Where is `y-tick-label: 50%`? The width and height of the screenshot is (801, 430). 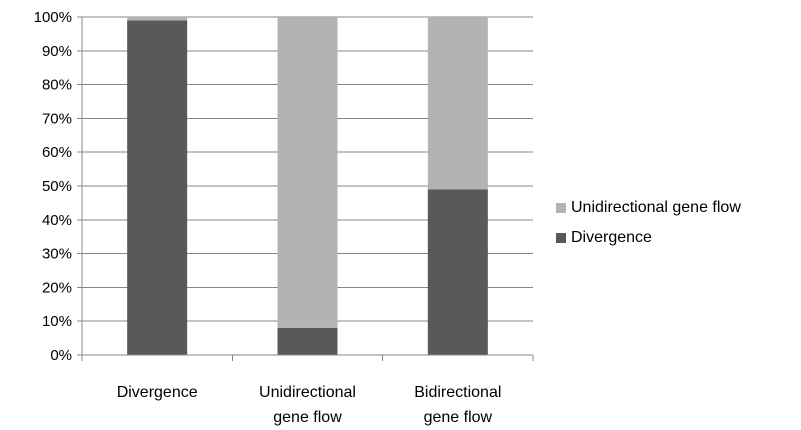
y-tick-label: 50% is located at coordinates (57, 186).